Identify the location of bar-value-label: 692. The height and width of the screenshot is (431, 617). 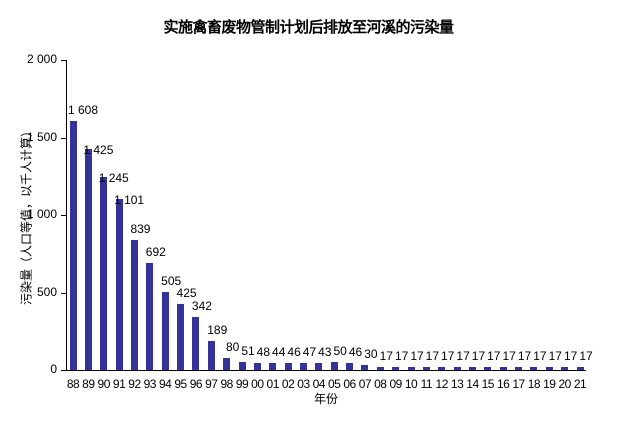
(155, 251).